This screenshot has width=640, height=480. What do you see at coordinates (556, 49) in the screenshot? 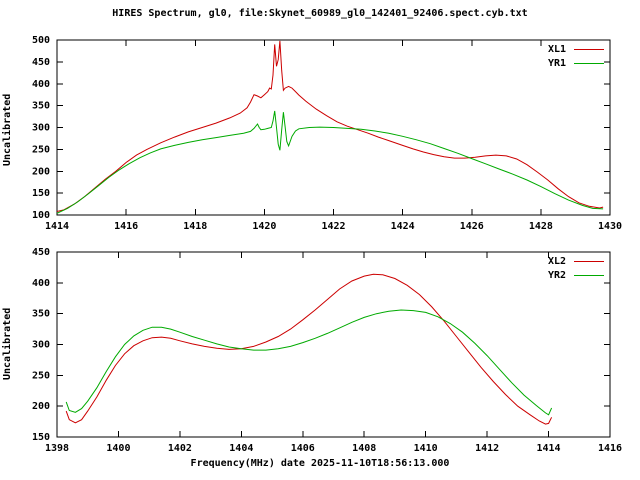
I see `legend-label-xl1: XL1` at bounding box center [556, 49].